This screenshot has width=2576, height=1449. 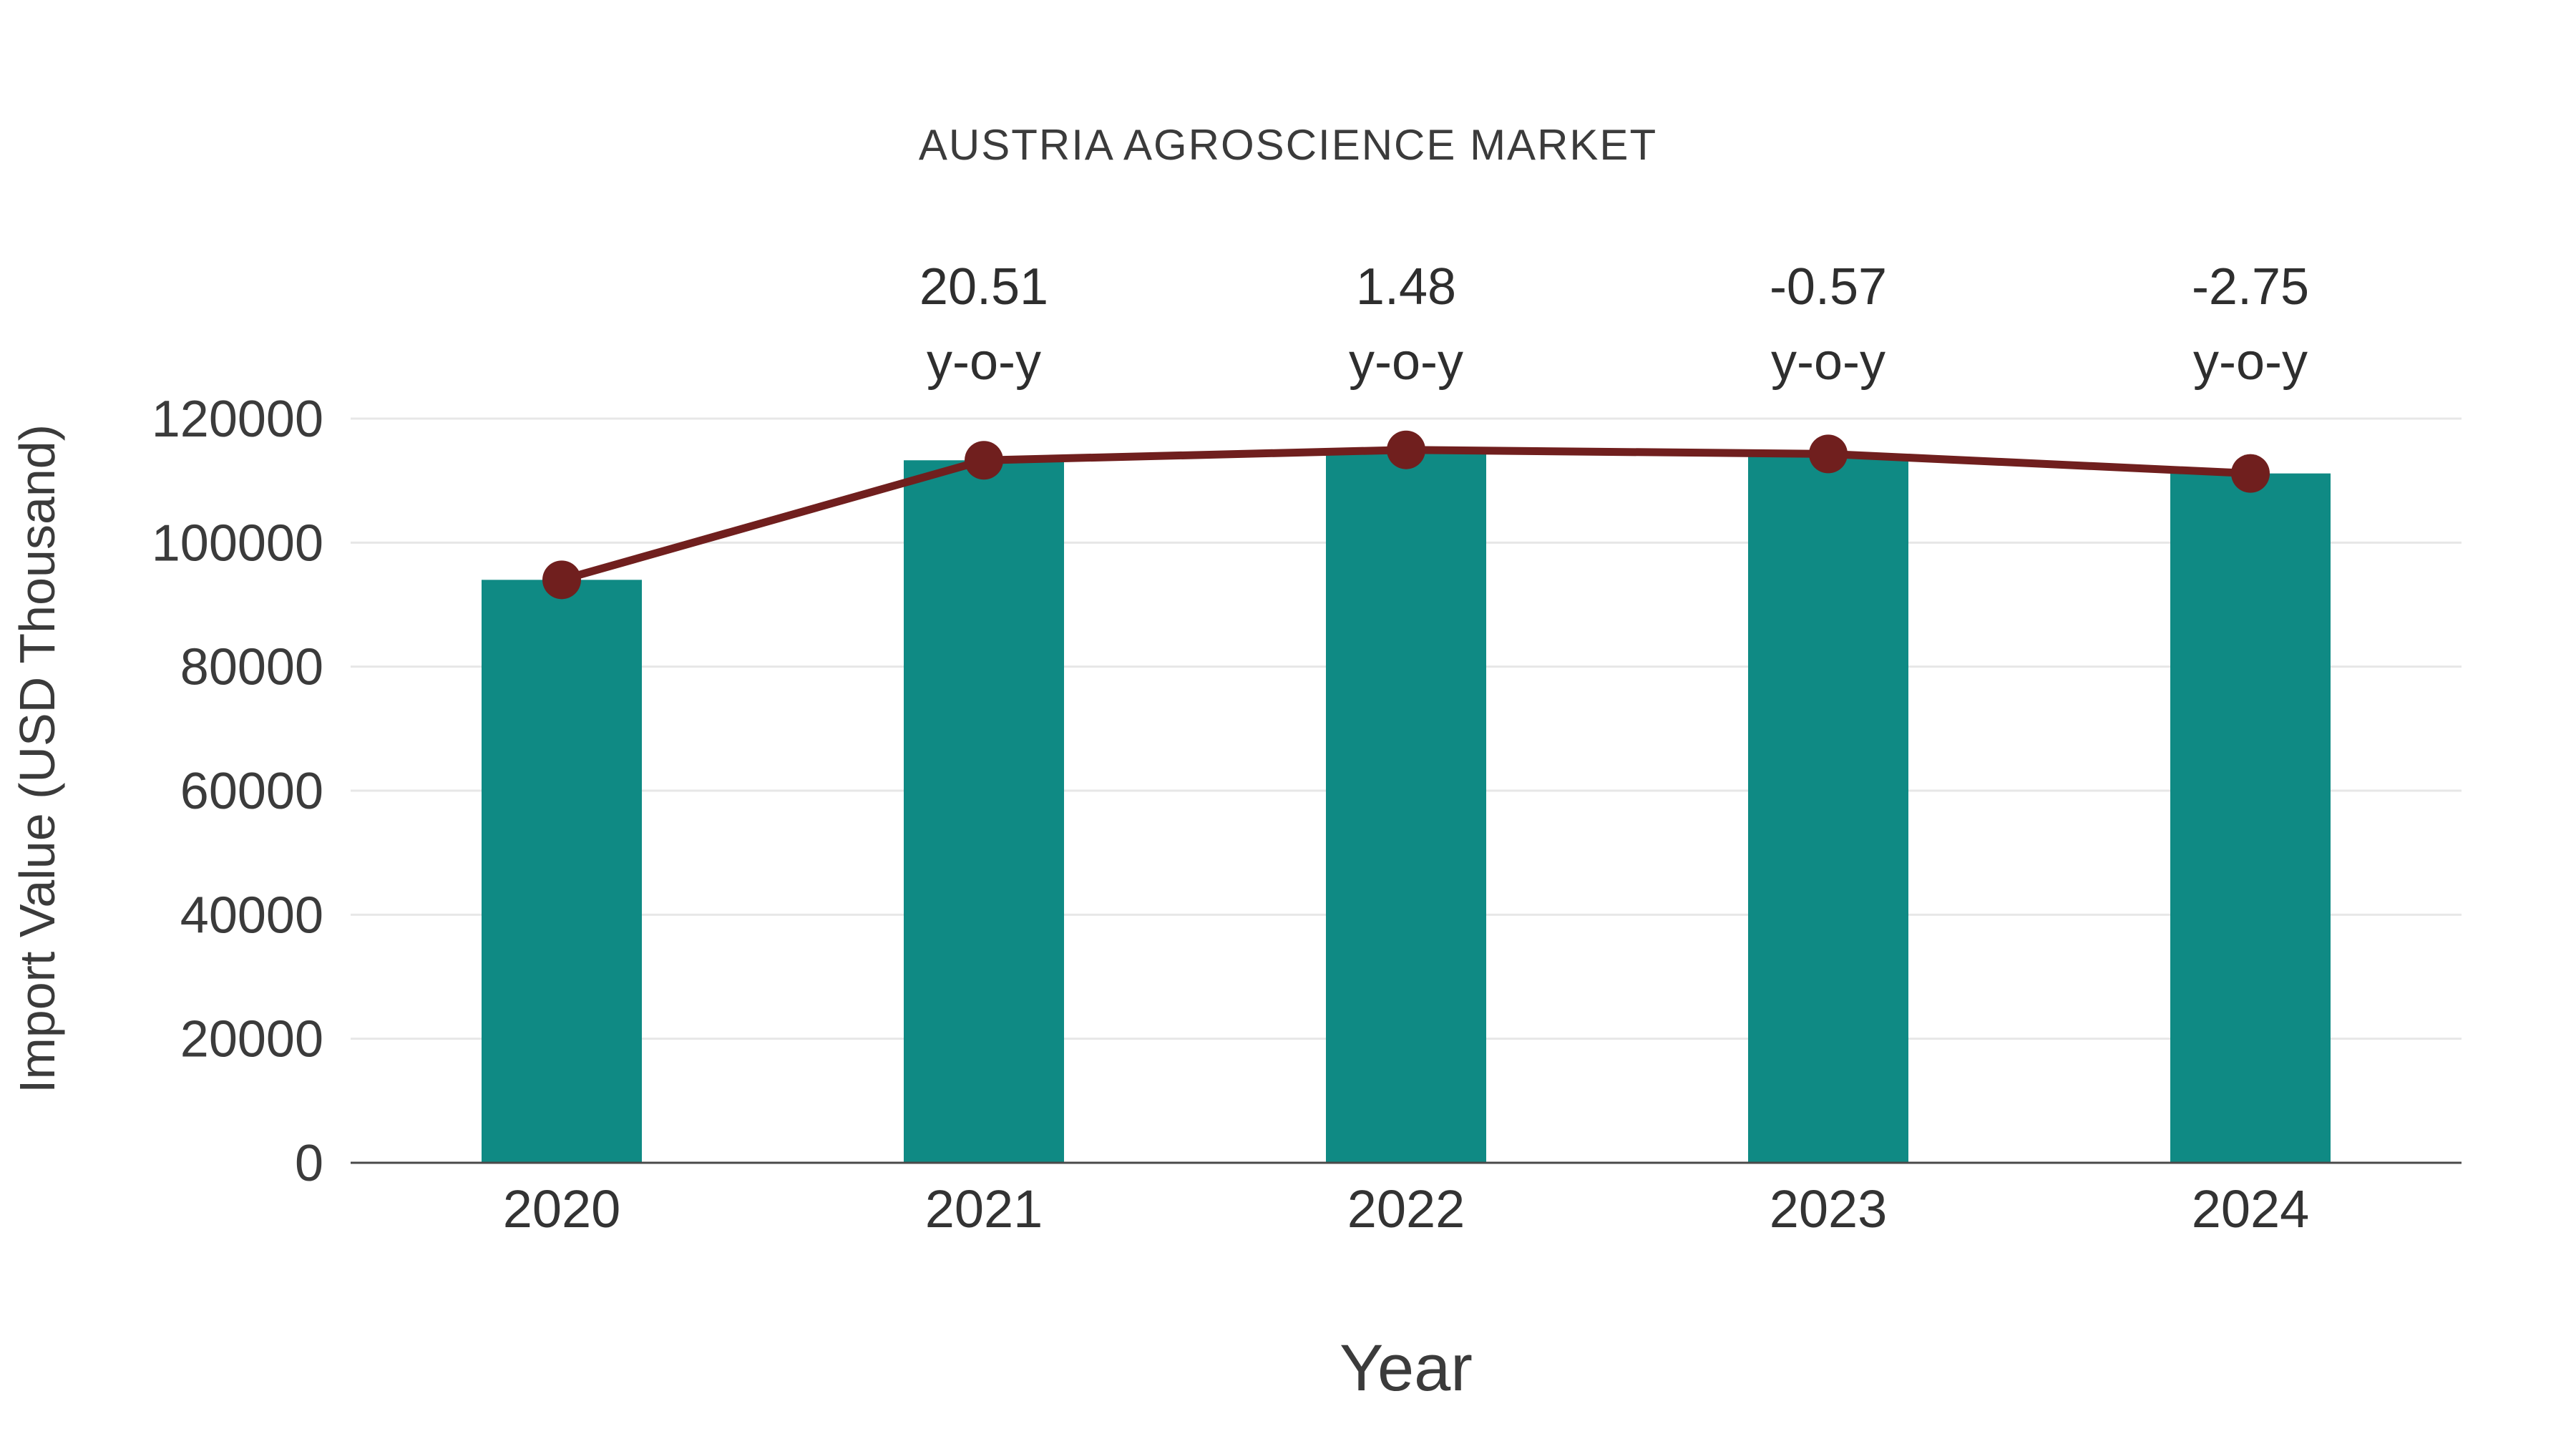 What do you see at coordinates (309, 1163) in the screenshot?
I see `y-tick-label-0: 0` at bounding box center [309, 1163].